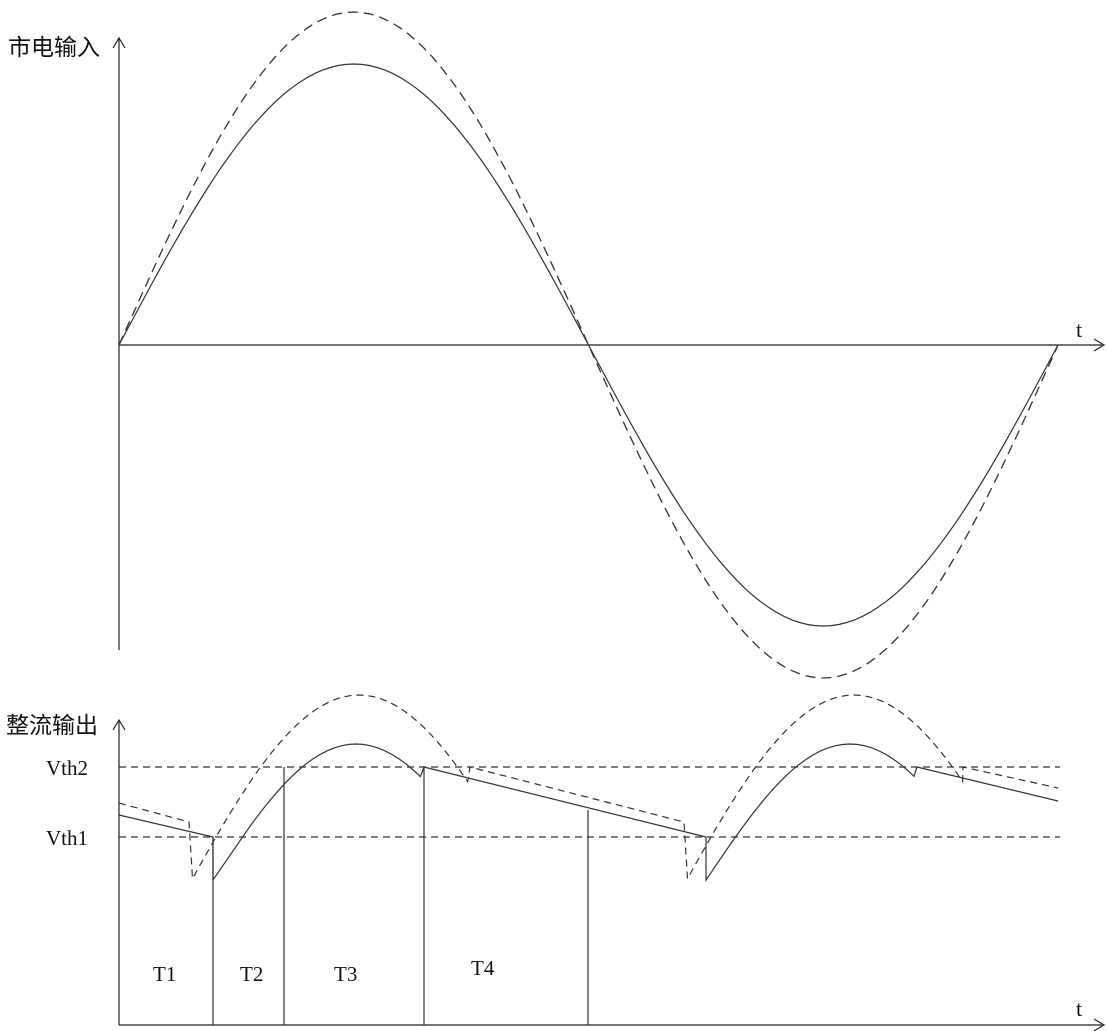 The width and height of the screenshot is (1107, 1031). What do you see at coordinates (119, 42) in the screenshot?
I see `top-y-arrow` at bounding box center [119, 42].